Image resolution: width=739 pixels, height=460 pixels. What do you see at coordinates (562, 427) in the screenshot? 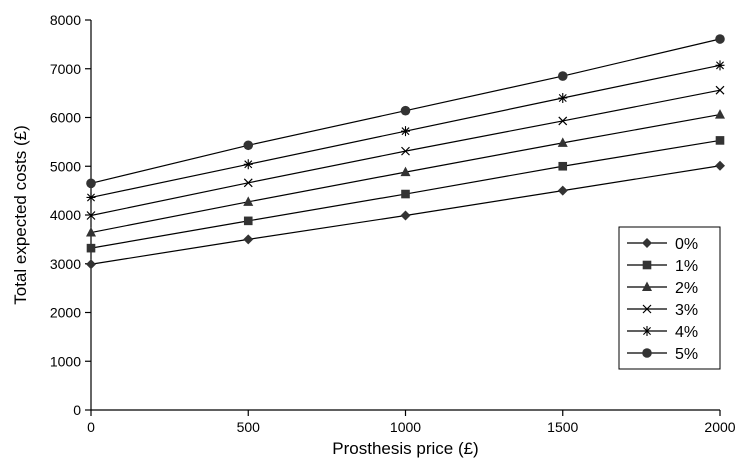
I see `x-tick-label: 1500` at bounding box center [562, 427].